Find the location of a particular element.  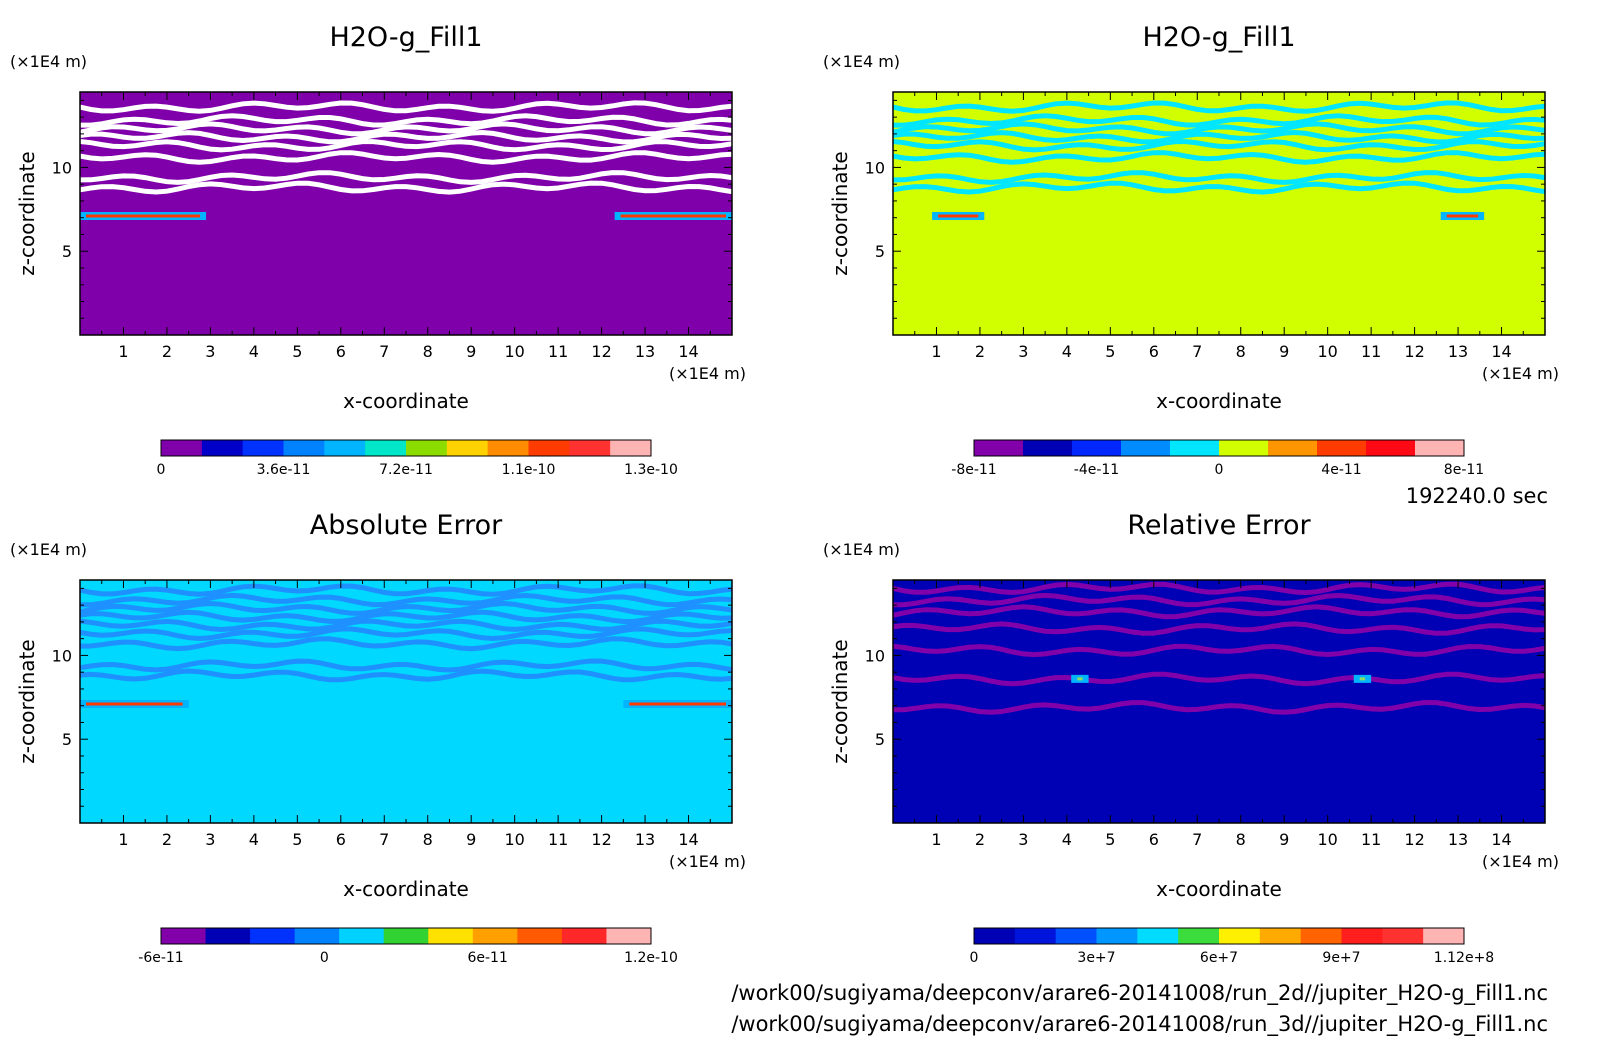

x-tick-label: 9 is located at coordinates (471, 351).